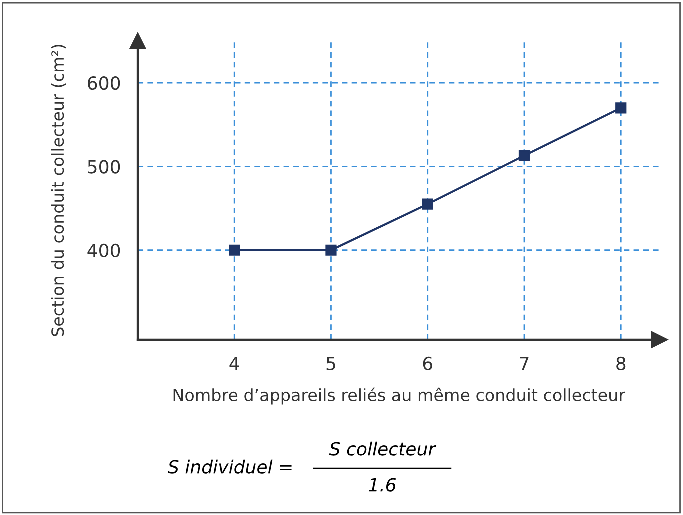 The image size is (683, 515). I want to click on text: 1.6, so click(382, 485).